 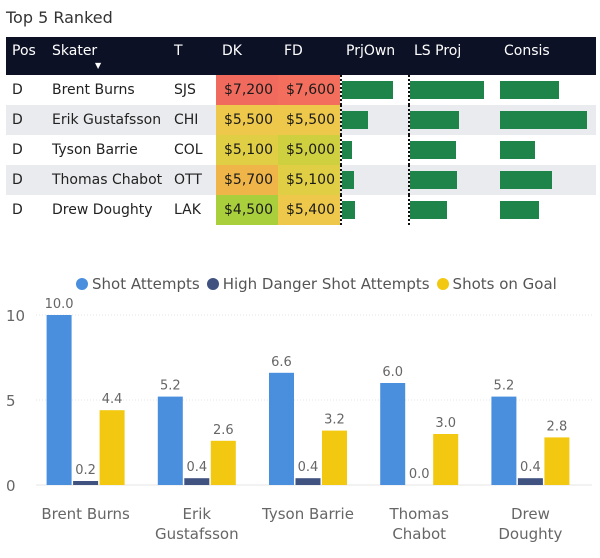 What do you see at coordinates (192, 56) in the screenshot?
I see `header-team: T` at bounding box center [192, 56].